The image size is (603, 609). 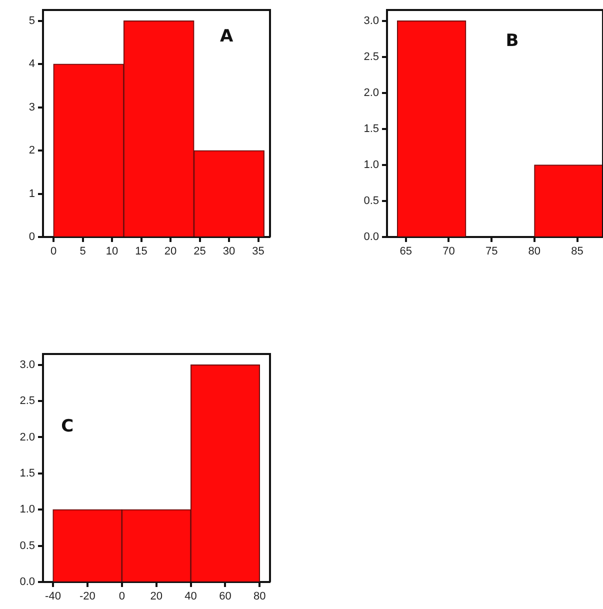 I want to click on x-tick-label: 15, so click(x=141, y=252).